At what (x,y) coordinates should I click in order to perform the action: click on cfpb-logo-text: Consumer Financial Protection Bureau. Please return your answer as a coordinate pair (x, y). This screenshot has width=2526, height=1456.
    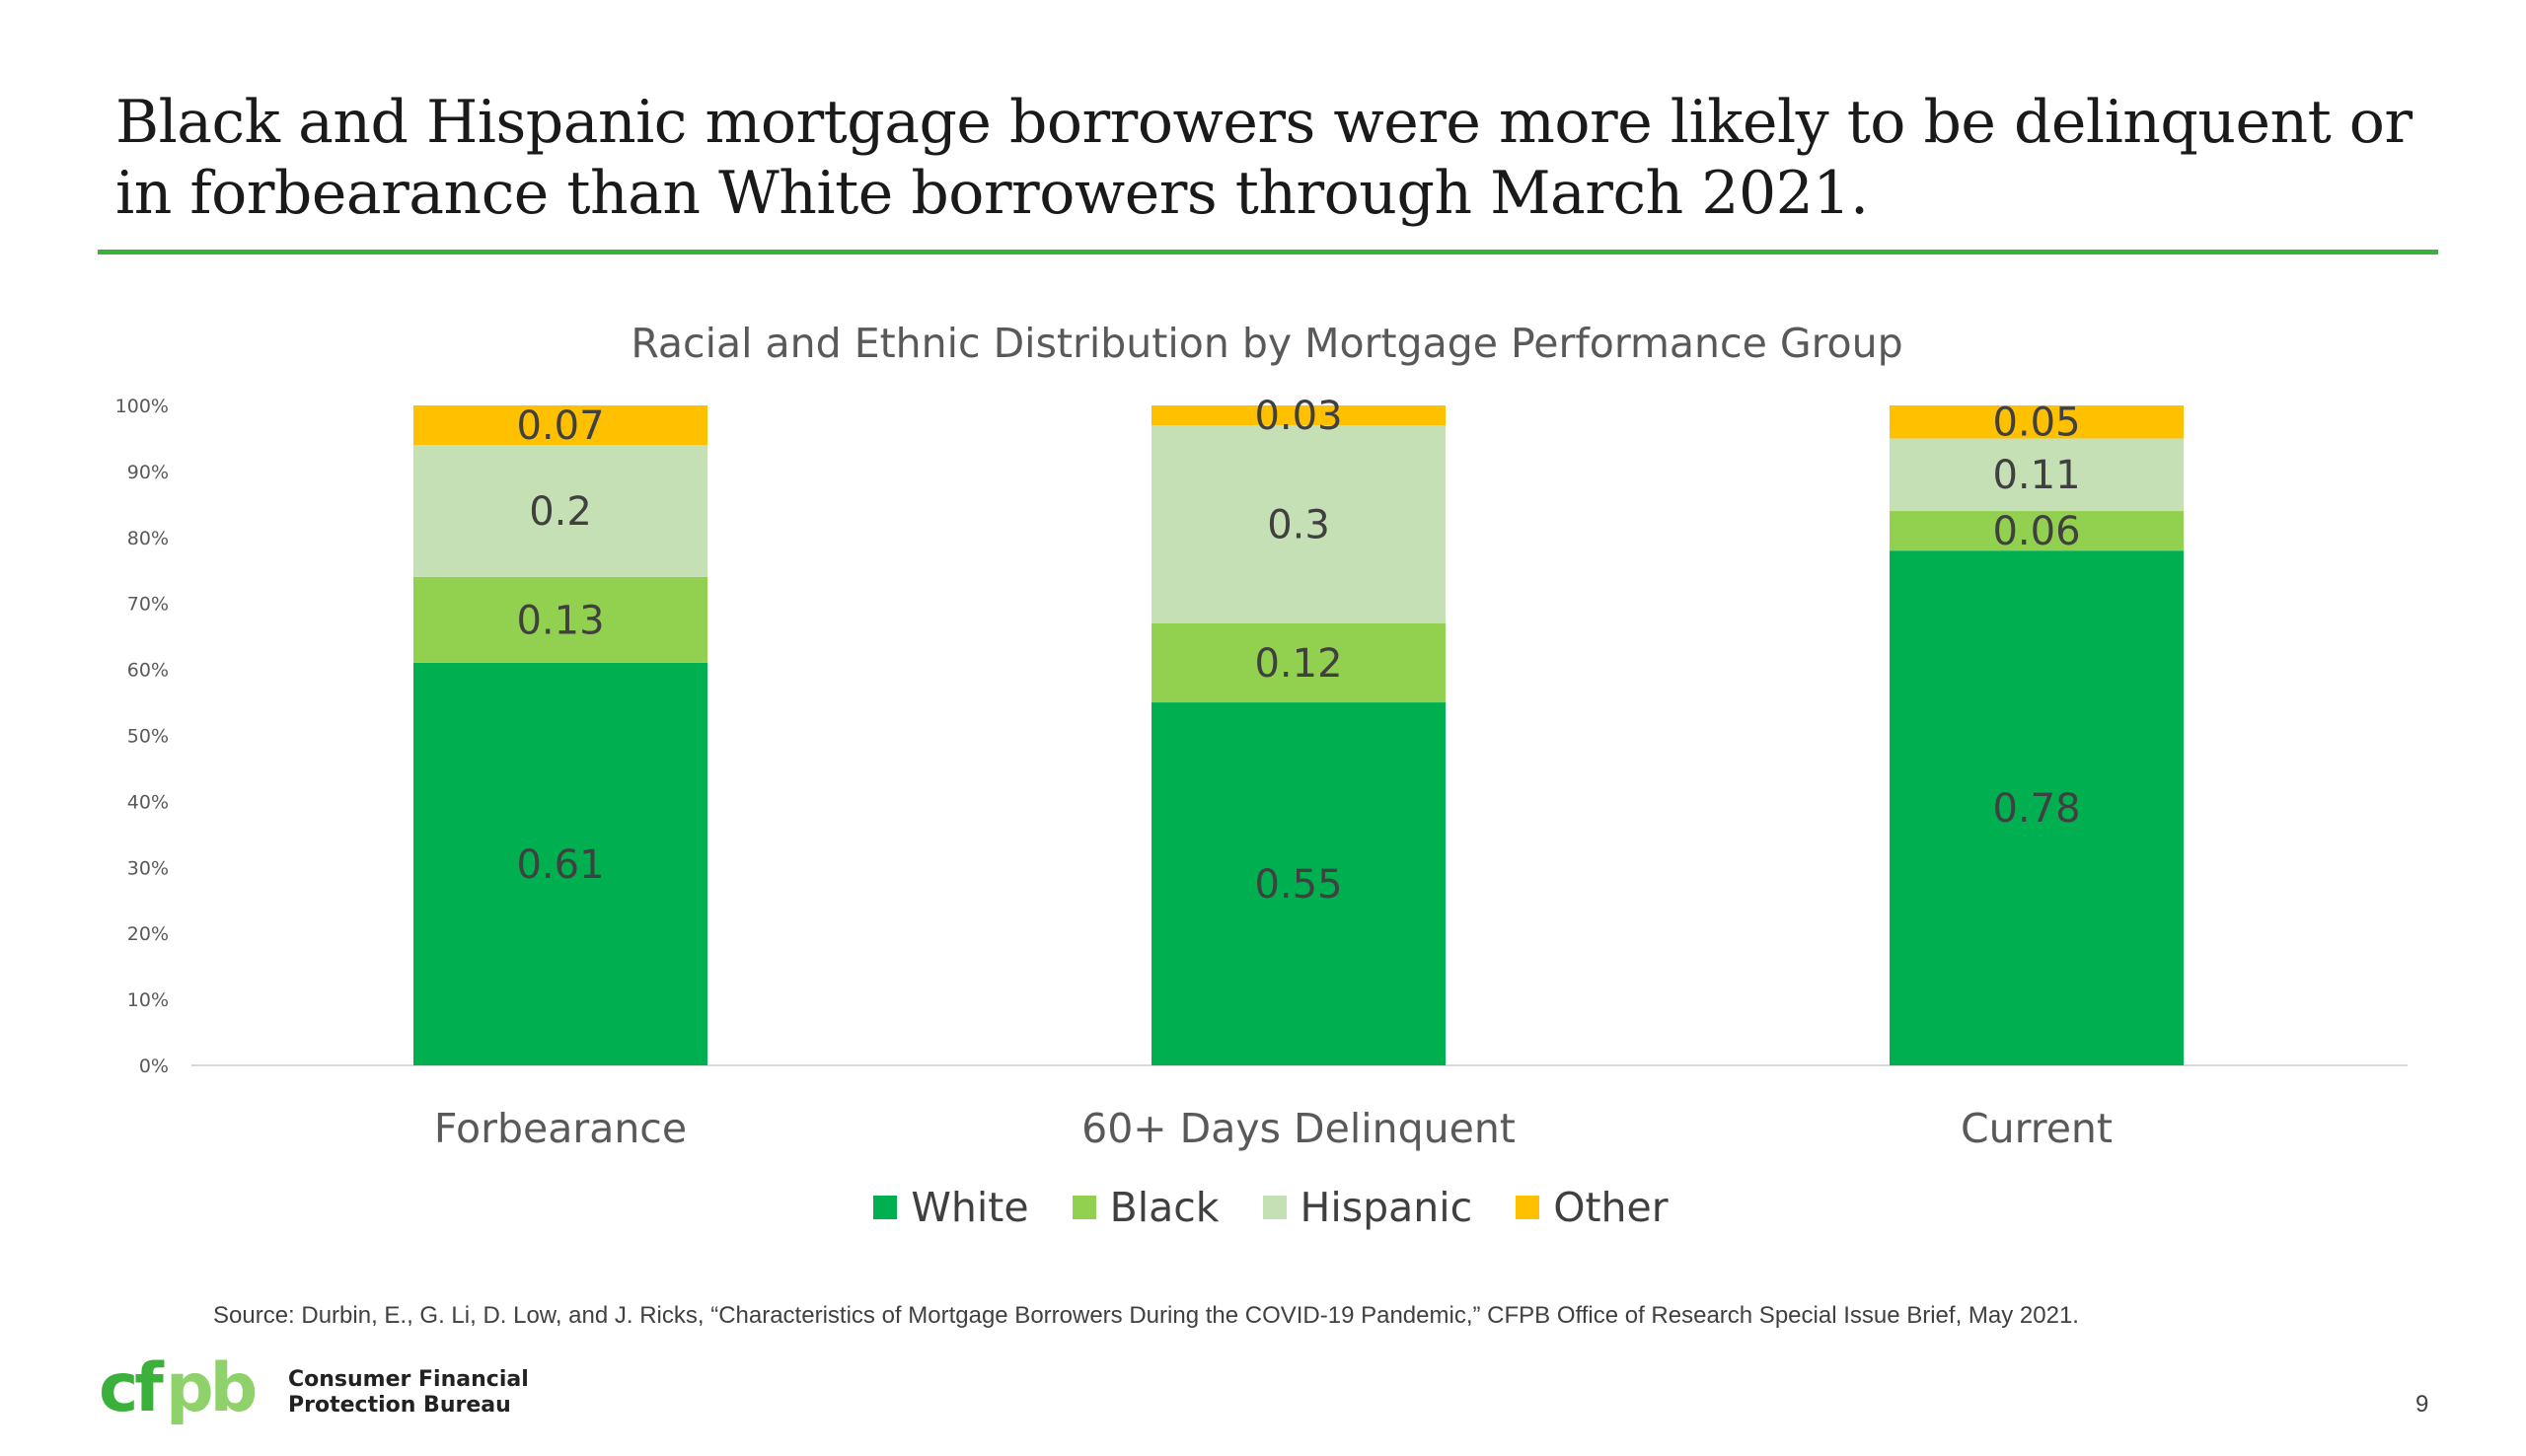
    Looking at the image, I should click on (408, 1393).